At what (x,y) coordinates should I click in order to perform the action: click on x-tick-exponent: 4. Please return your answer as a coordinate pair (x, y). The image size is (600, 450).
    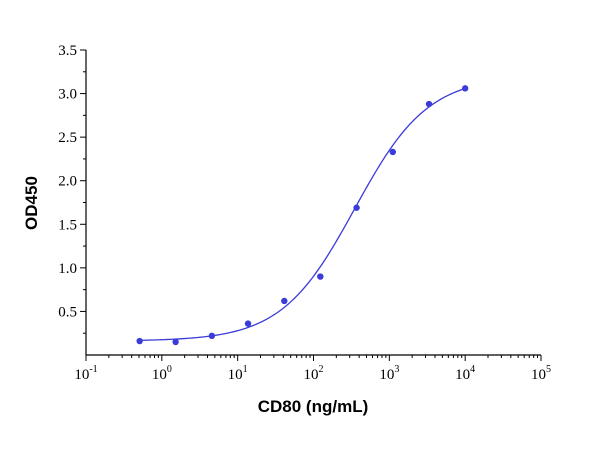
    Looking at the image, I should click on (472, 369).